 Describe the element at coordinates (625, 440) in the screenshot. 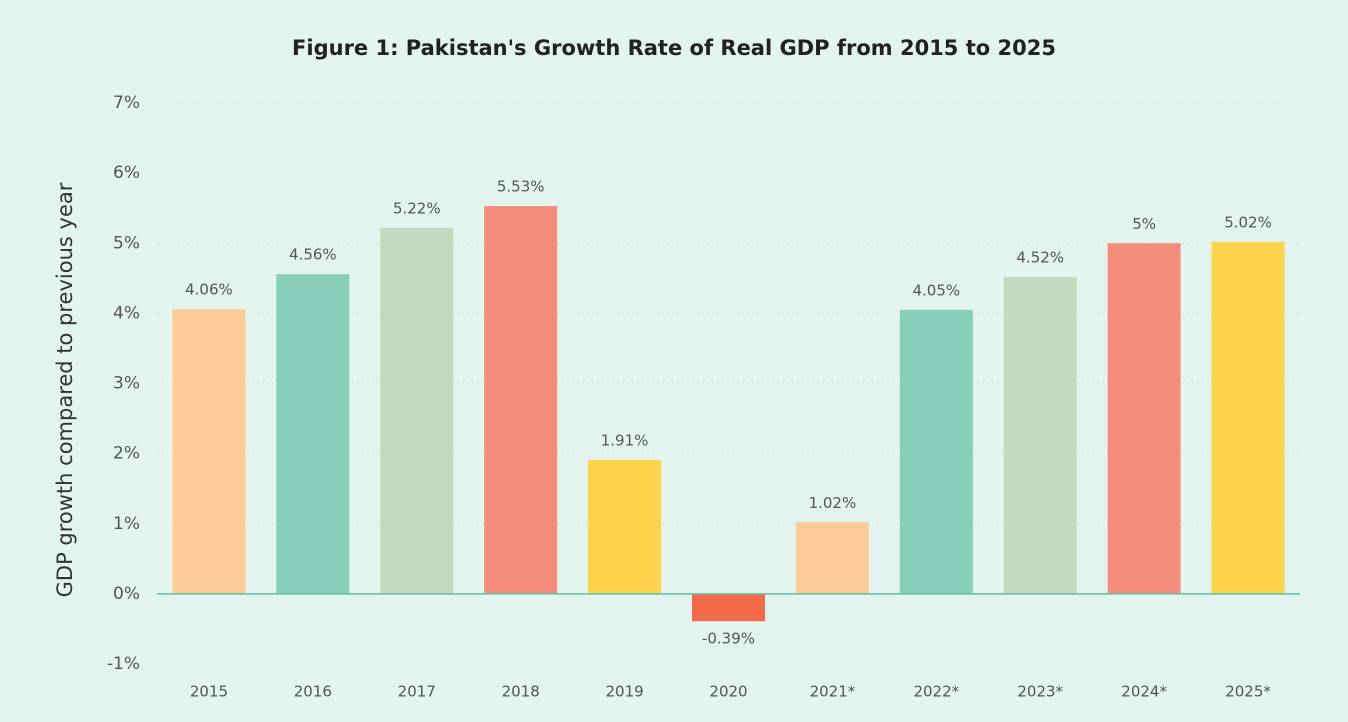

I see `value-label: 1.91%` at that location.